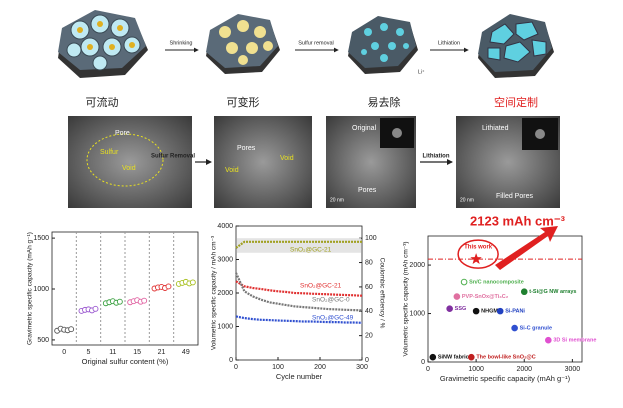  What do you see at coordinates (496, 282) in the screenshot?
I see `point-label: Sn/C nanocomposite` at bounding box center [496, 282].